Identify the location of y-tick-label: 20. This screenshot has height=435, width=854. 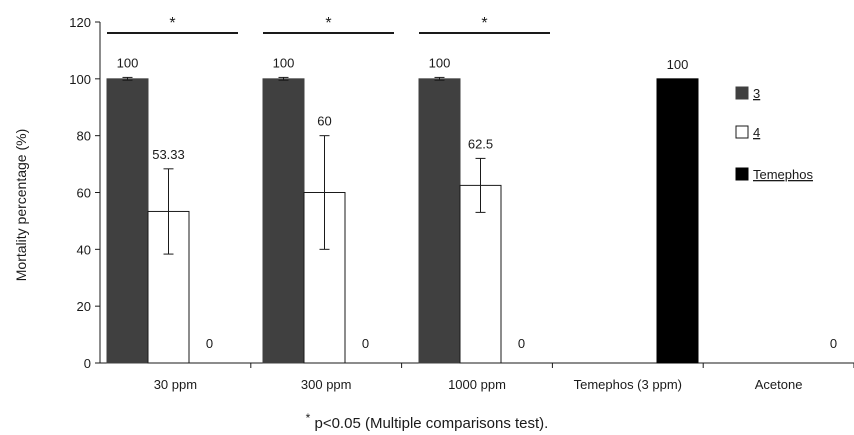
(84, 306).